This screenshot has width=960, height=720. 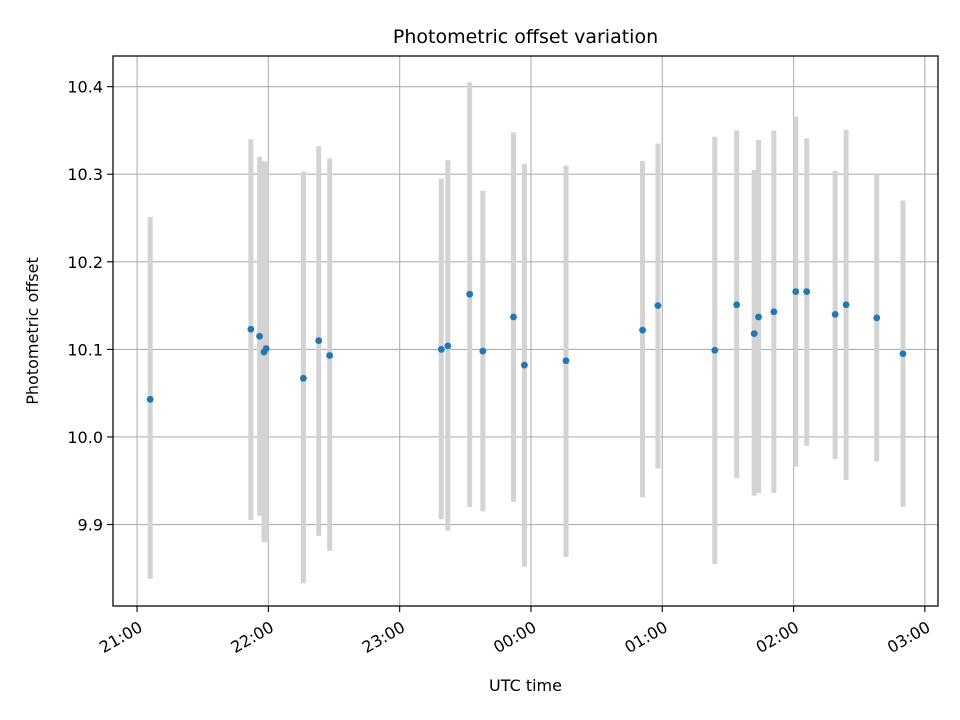 I want to click on y-tick-label: 10.0, so click(x=85, y=437).